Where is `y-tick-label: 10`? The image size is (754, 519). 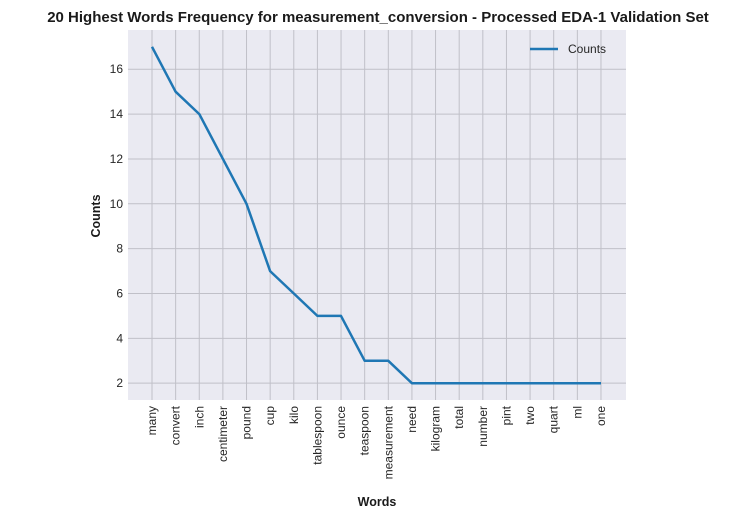 y-tick-label: 10 is located at coordinates (117, 204).